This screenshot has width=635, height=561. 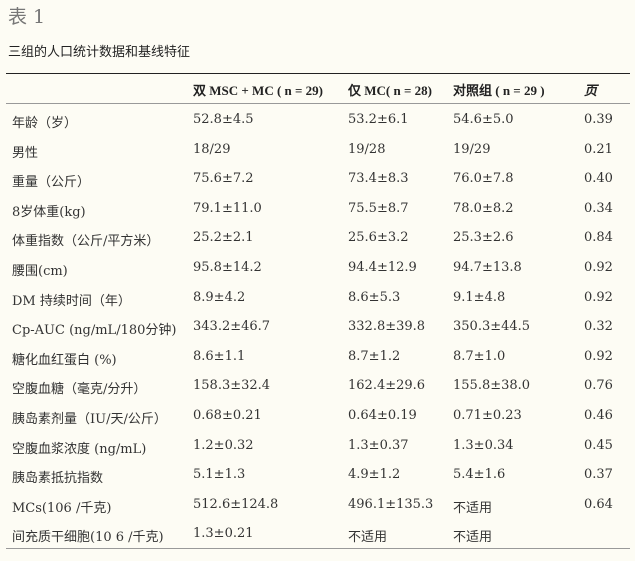 What do you see at coordinates (227, 267) in the screenshot?
I see `cell-dual-msc-mc: 95.8±14.2` at bounding box center [227, 267].